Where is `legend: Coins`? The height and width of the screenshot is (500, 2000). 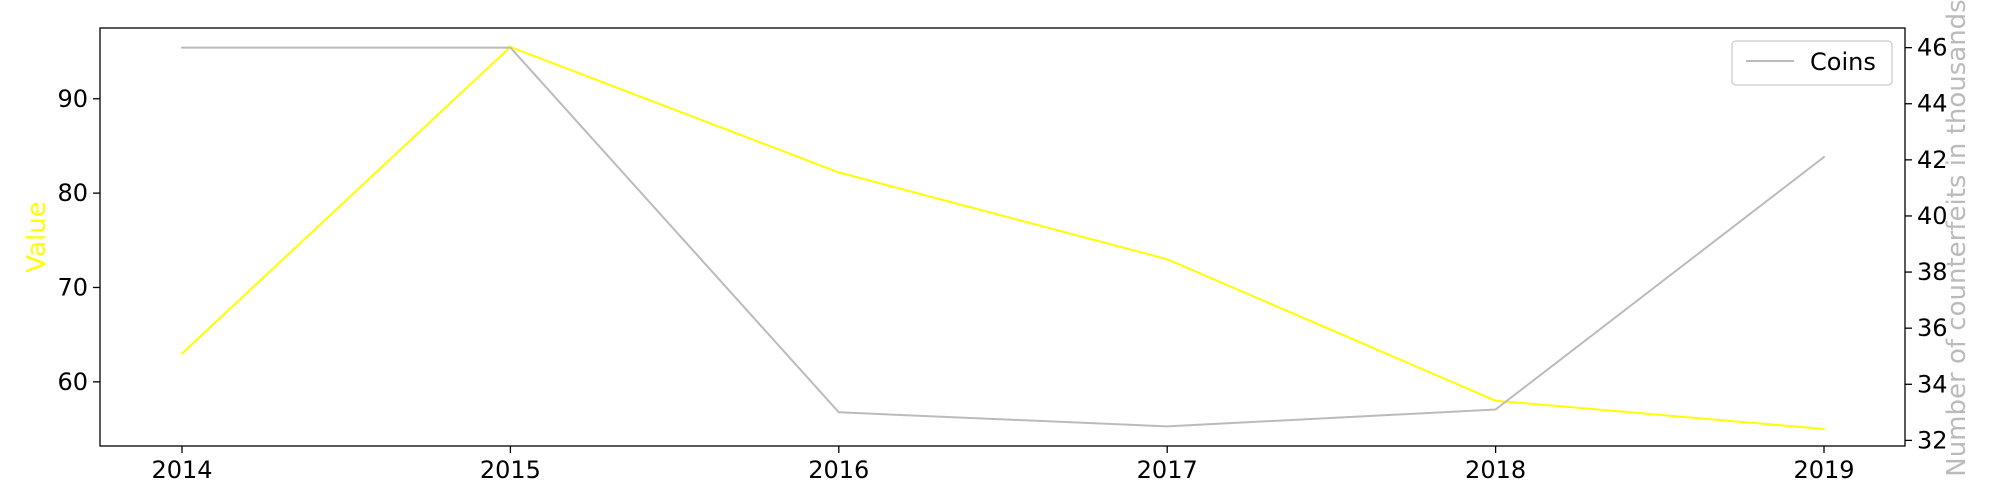
legend: Coins is located at coordinates (1812, 63).